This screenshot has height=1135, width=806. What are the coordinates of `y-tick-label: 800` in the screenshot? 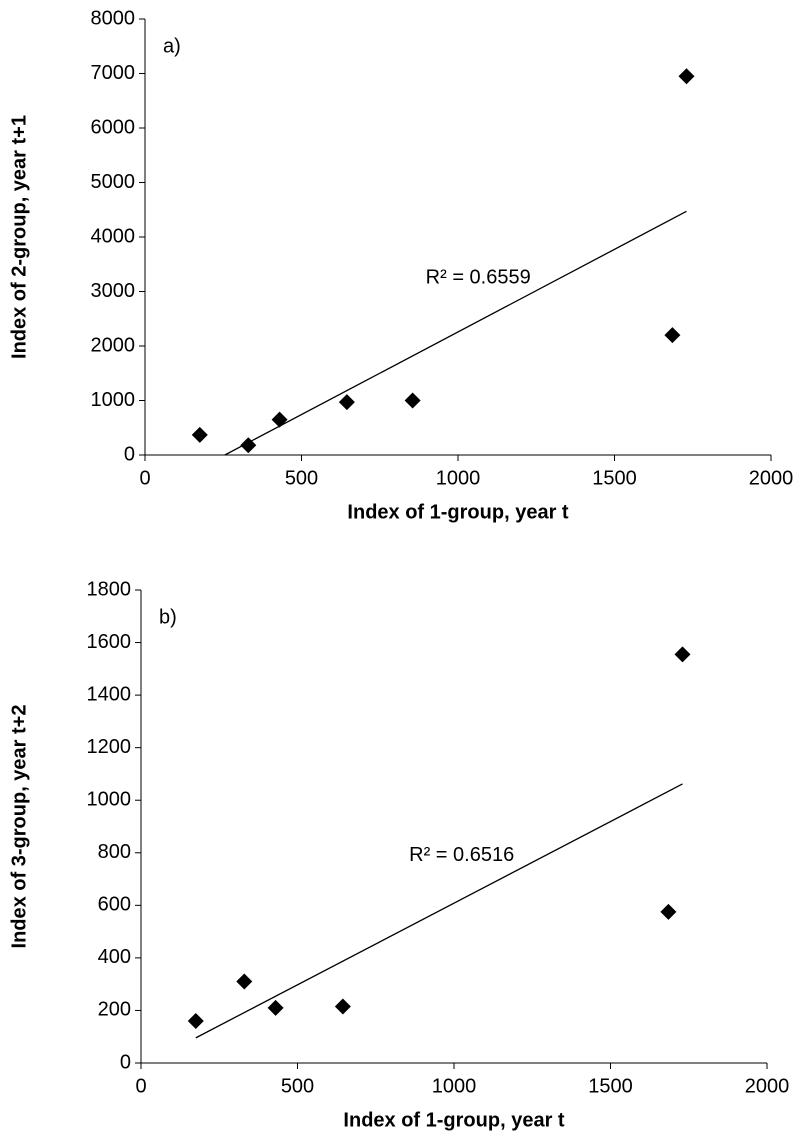 It's located at (114, 852).